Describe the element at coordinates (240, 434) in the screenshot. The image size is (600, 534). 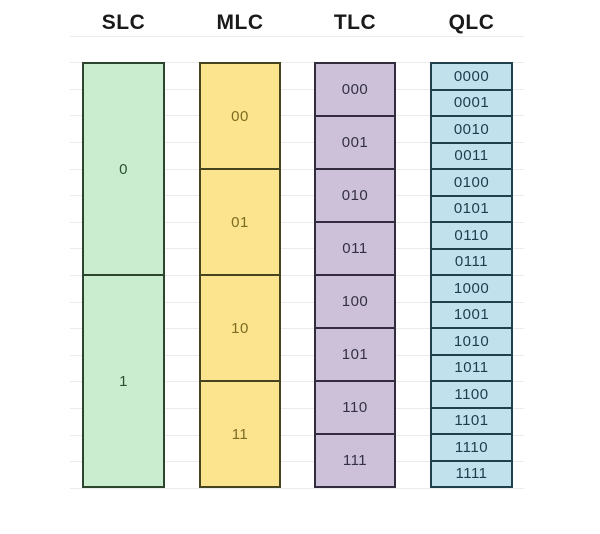
I see `mlc-cell-11: 11` at that location.